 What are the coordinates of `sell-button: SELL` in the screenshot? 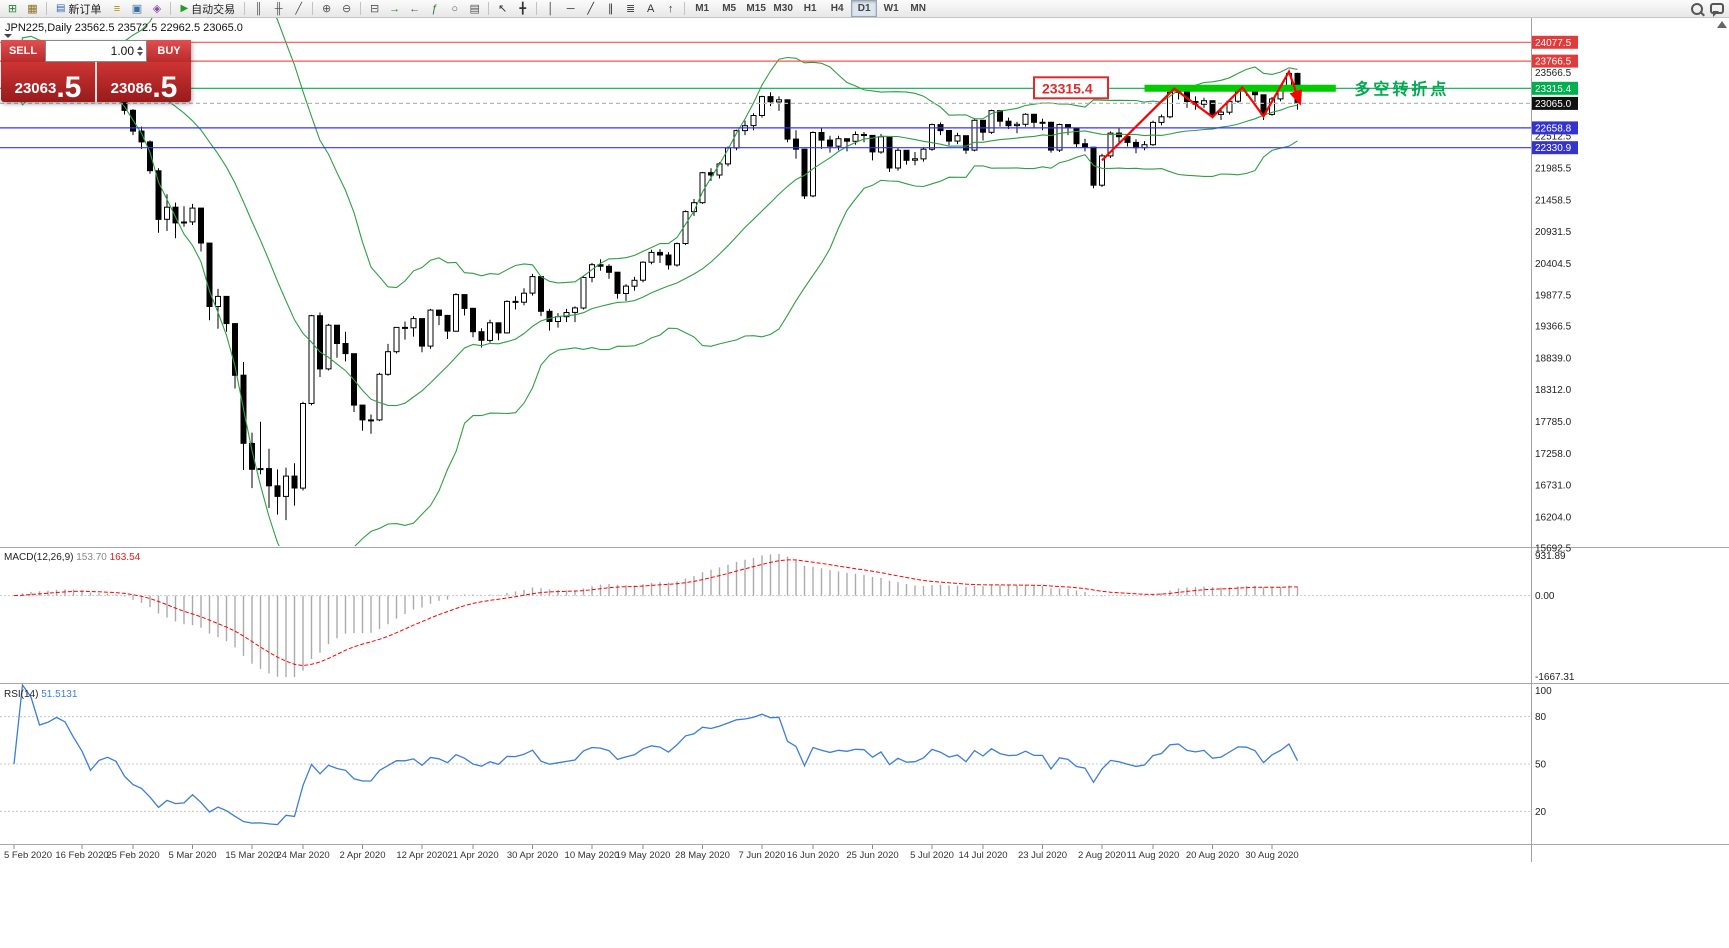 It's located at (23, 51).